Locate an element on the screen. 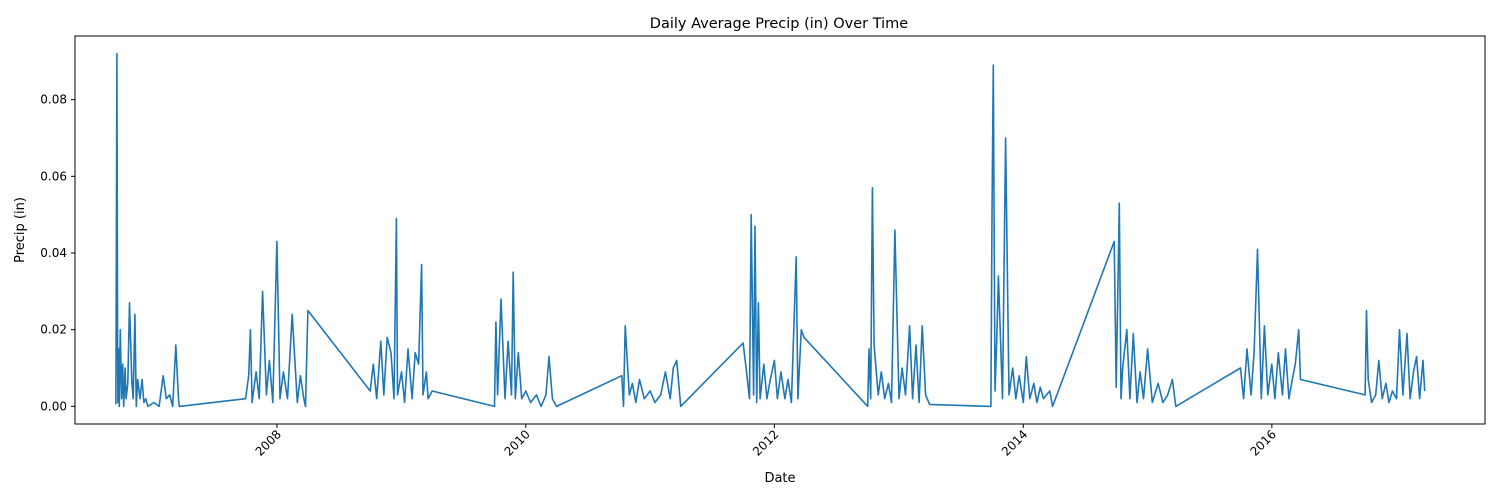  x-tick-label: 2008 is located at coordinates (268, 442).